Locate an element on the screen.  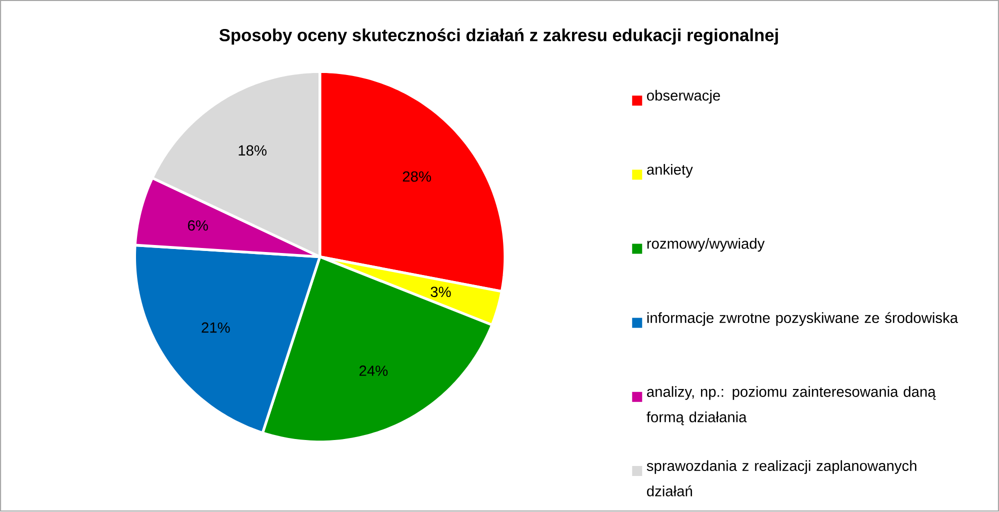
data-label: 6% is located at coordinates (198, 225).